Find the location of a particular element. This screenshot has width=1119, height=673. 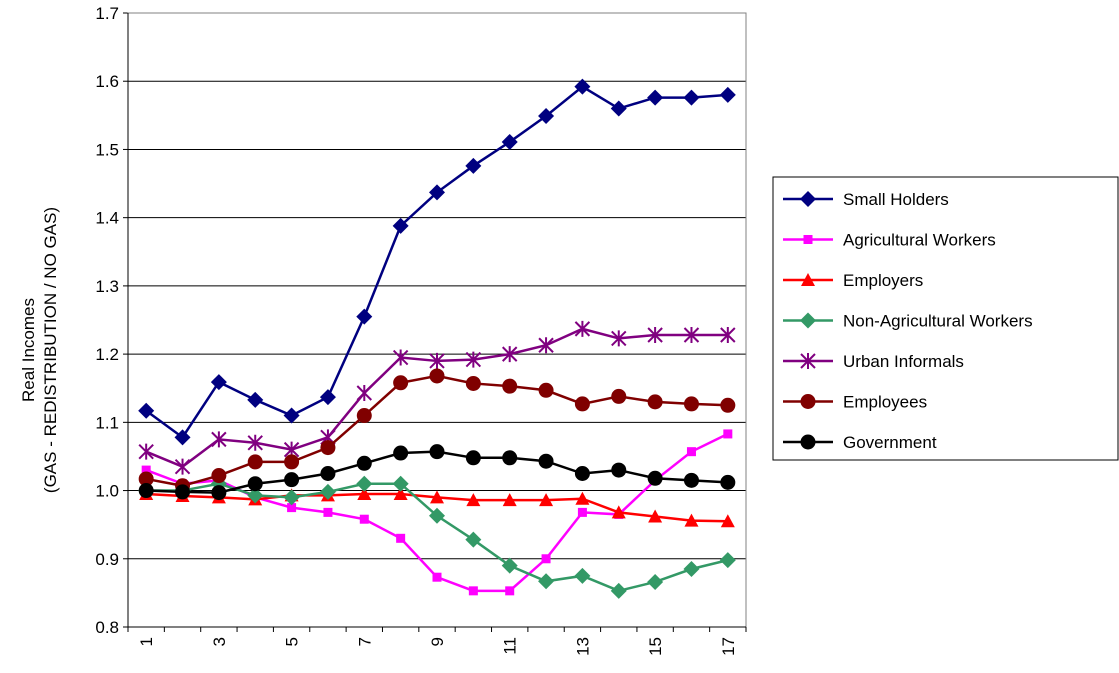

y-tick-label: 1.5 is located at coordinates (107, 149).